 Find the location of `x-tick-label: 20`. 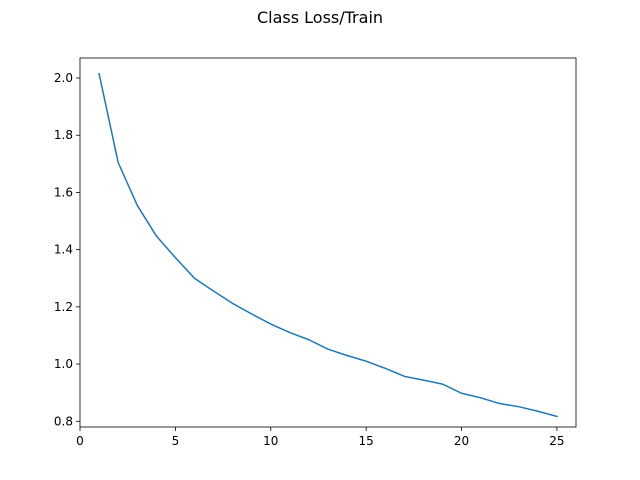

x-tick-label: 20 is located at coordinates (461, 441).